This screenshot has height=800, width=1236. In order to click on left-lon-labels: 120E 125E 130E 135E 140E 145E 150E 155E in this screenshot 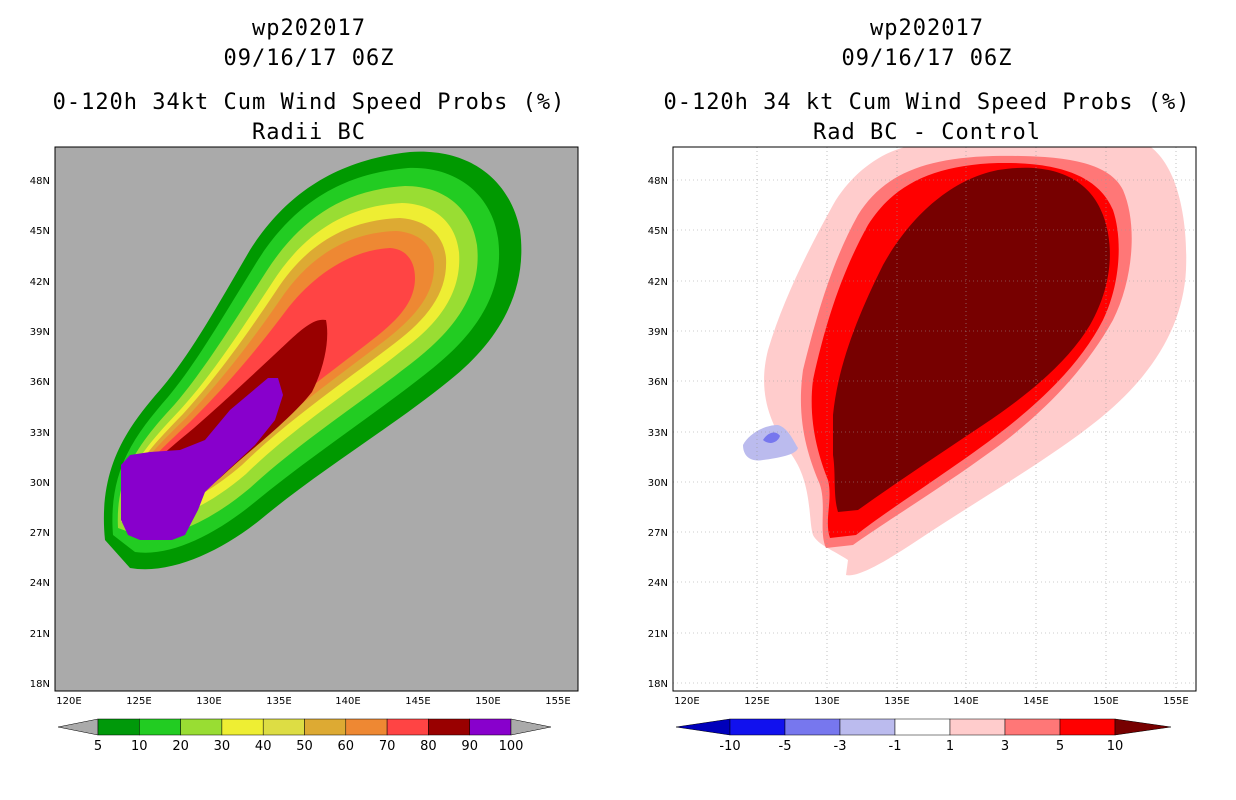, I will do `click(313, 701)`.